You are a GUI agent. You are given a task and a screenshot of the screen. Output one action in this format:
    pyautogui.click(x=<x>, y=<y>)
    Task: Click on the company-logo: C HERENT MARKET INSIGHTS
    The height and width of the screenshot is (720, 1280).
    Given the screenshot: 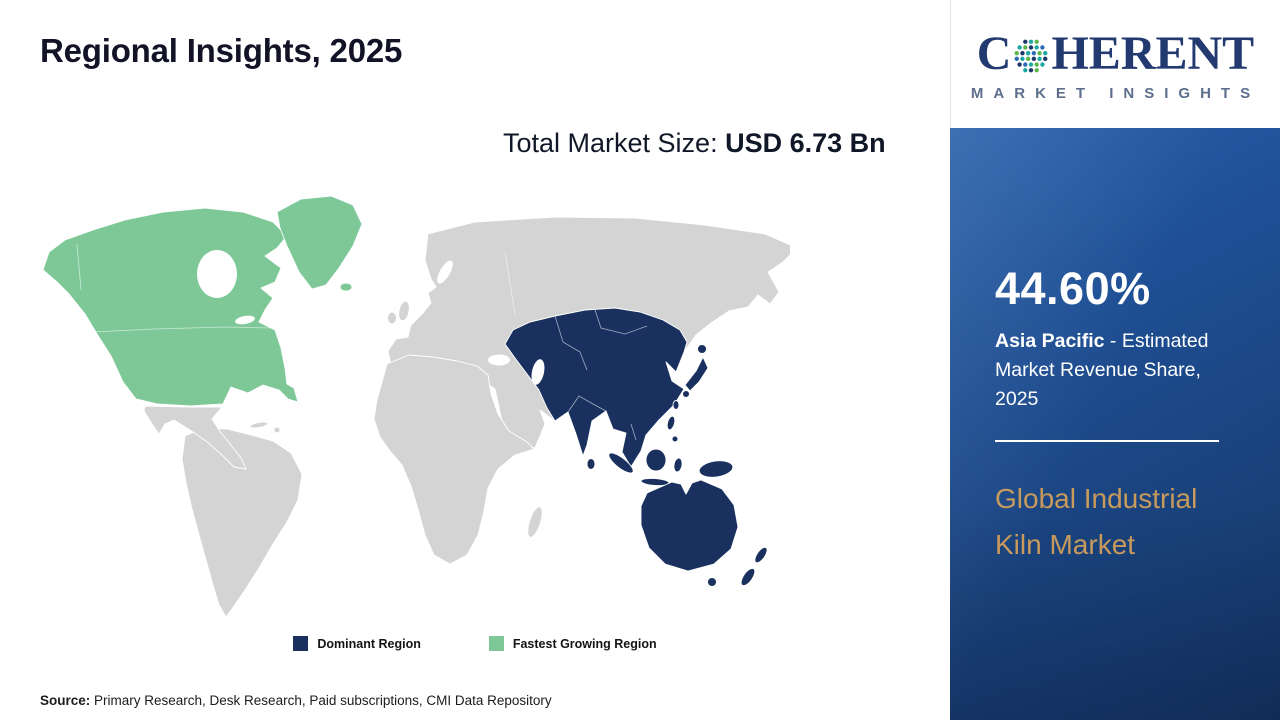 What is the action you would take?
    pyautogui.click(x=1115, y=64)
    